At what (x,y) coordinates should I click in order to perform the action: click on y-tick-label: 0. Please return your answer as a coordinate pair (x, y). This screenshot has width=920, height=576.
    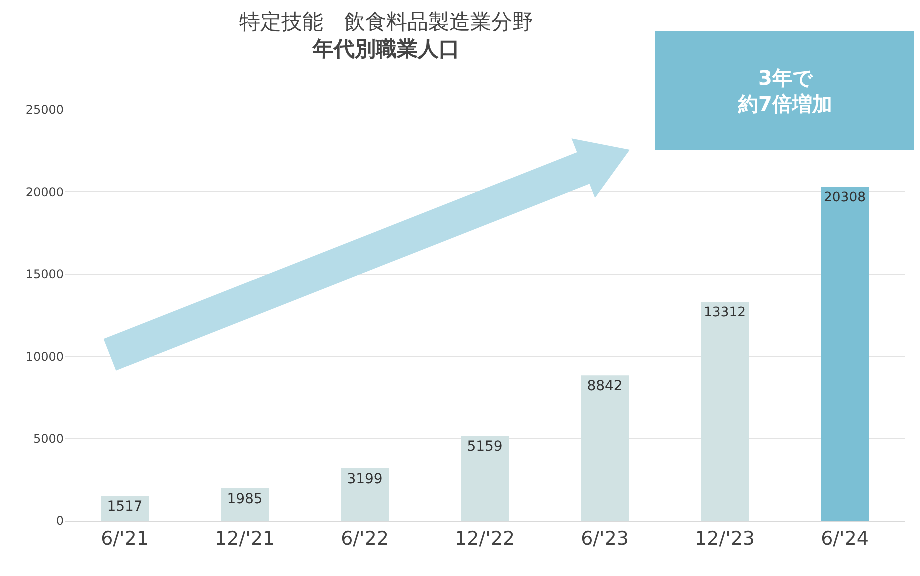
    Looking at the image, I should click on (60, 521).